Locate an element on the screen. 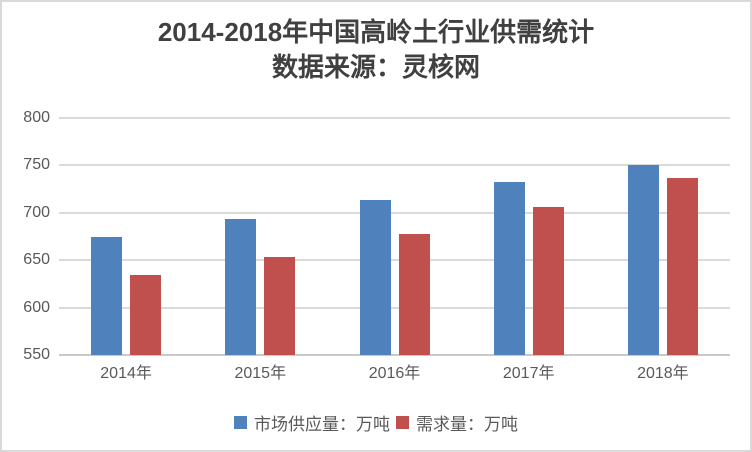  legend-swatch-demand-icon is located at coordinates (402, 422).